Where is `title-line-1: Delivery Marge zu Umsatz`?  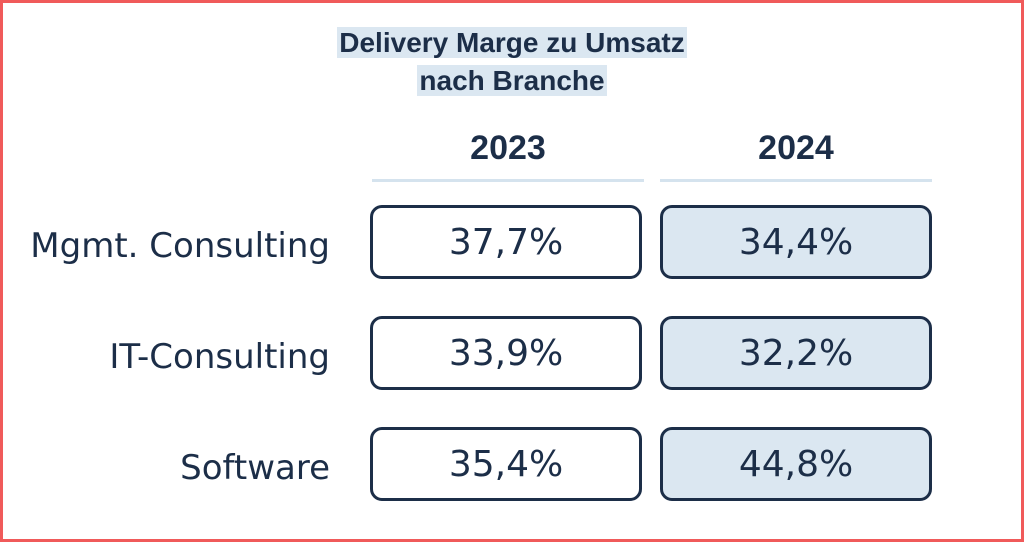
title-line-1: Delivery Marge zu Umsatz is located at coordinates (512, 42).